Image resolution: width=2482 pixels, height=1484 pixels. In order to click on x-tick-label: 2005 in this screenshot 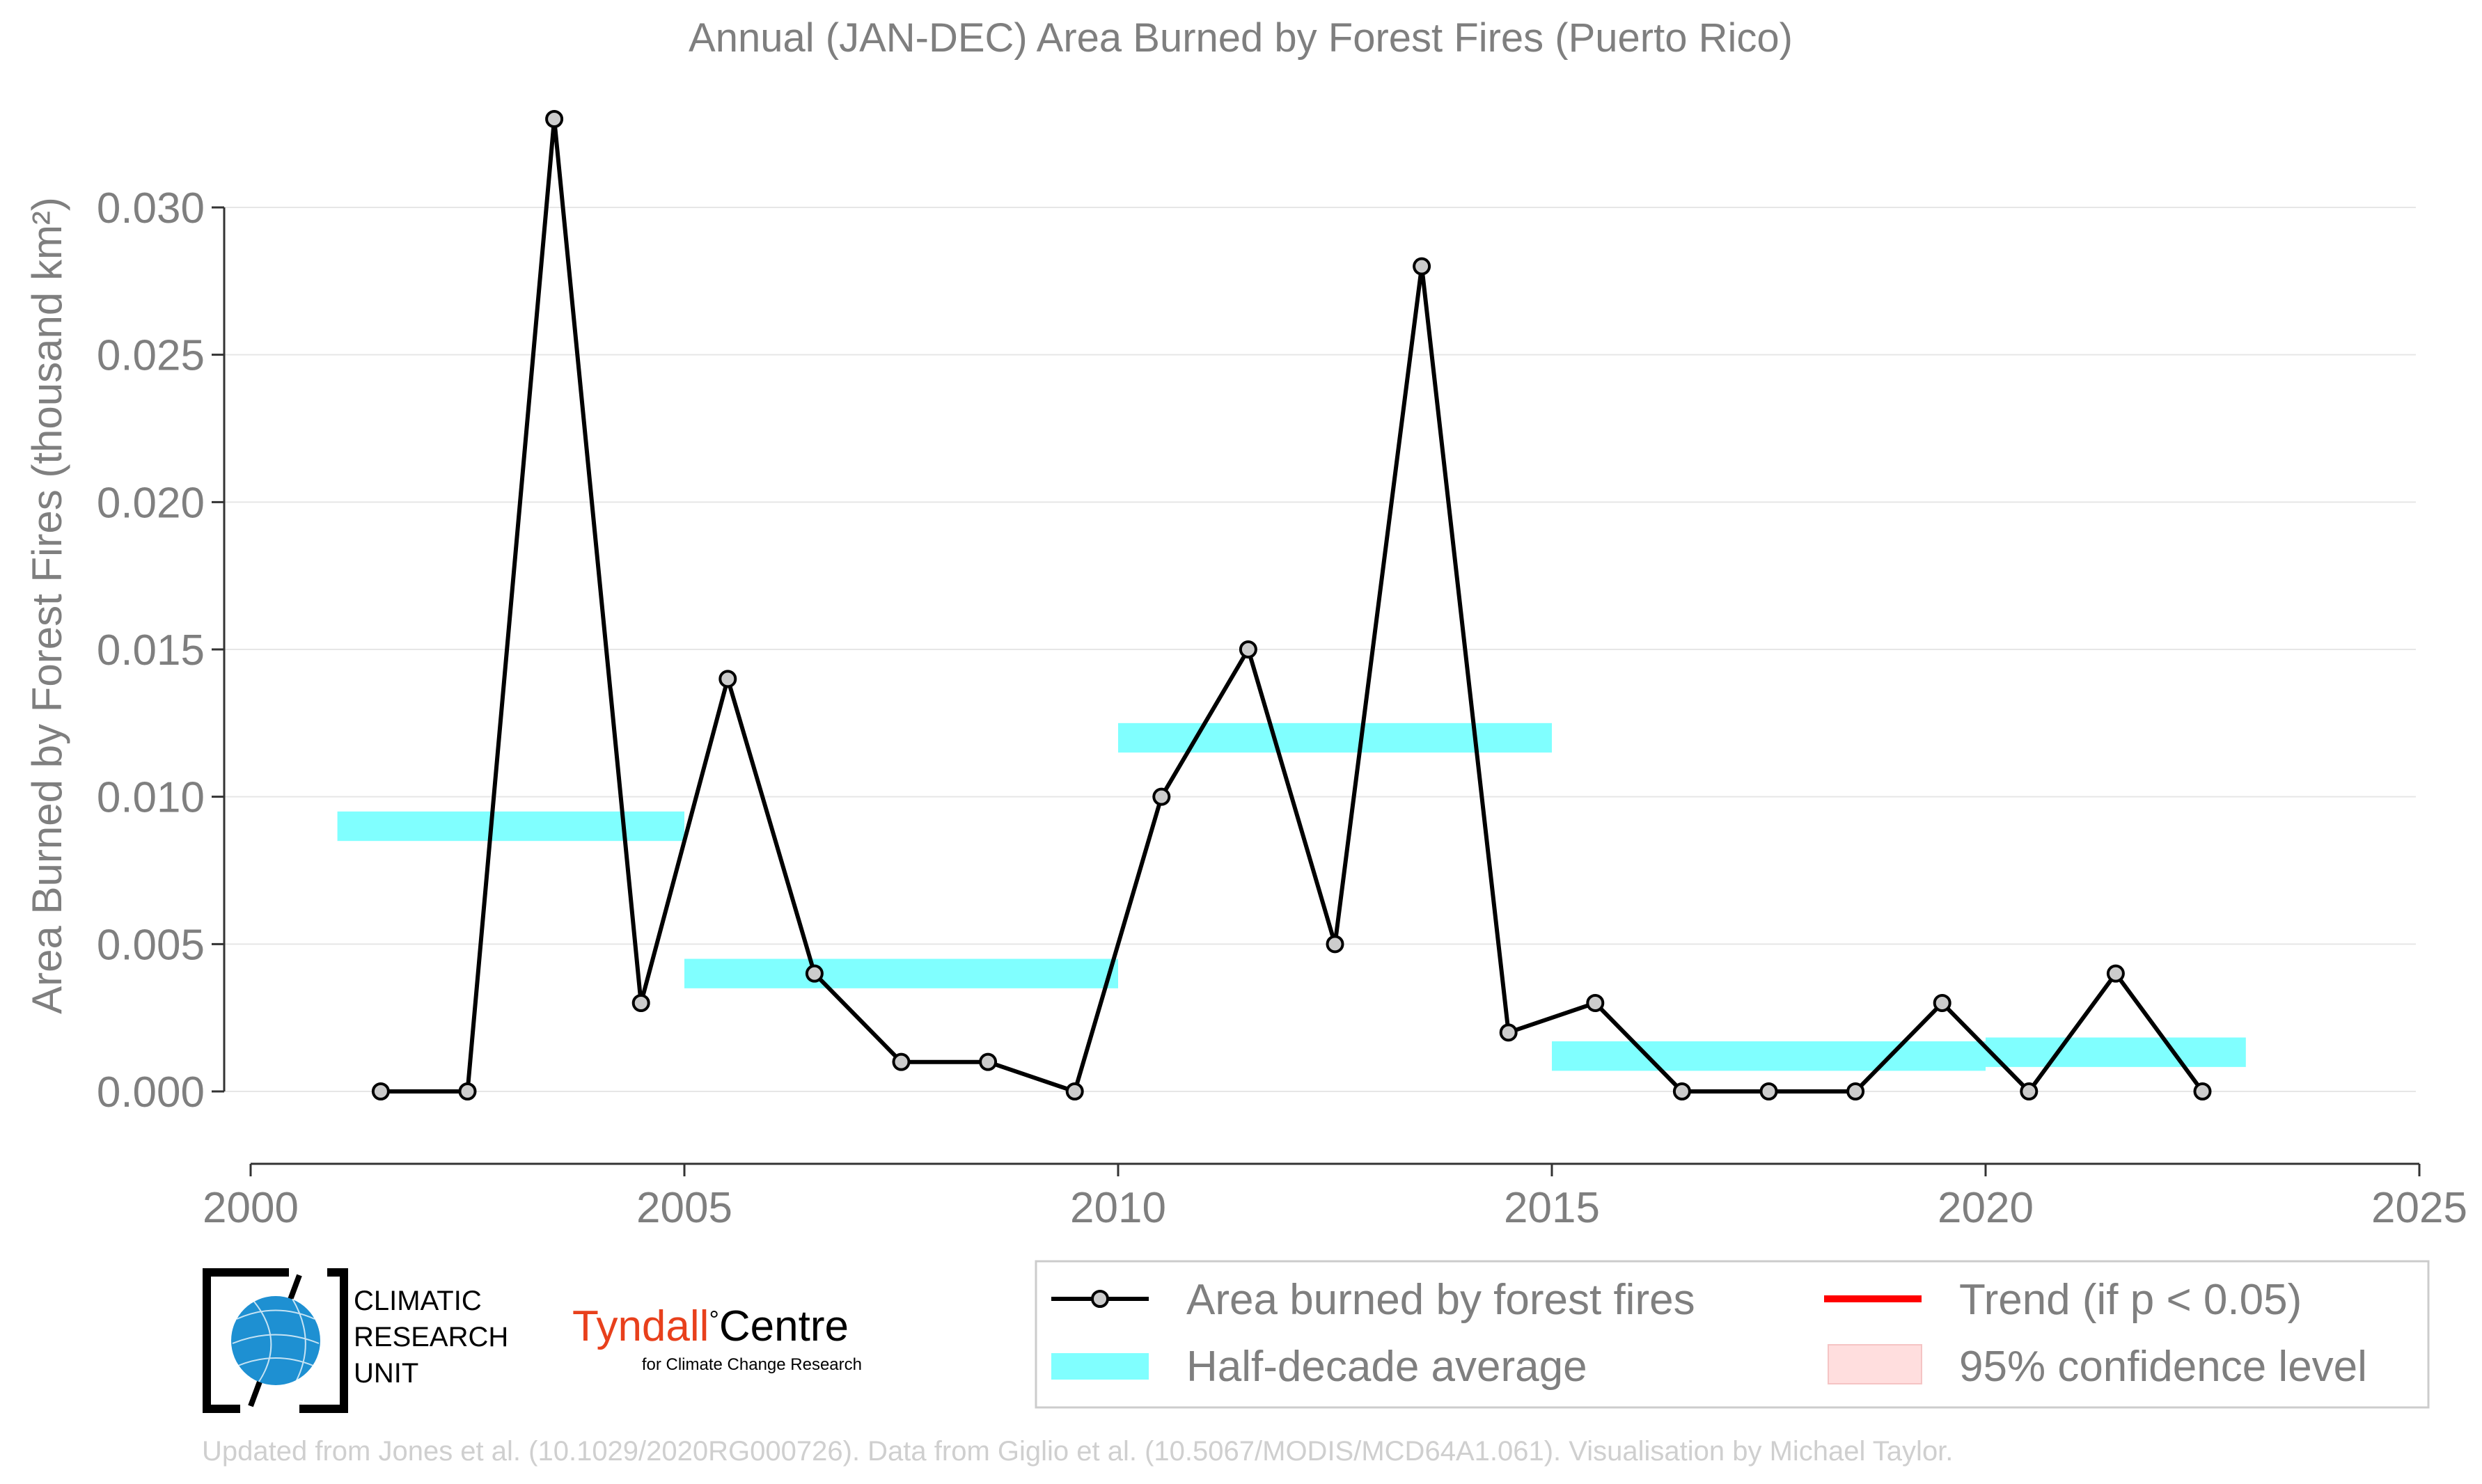, I will do `click(684, 1208)`.